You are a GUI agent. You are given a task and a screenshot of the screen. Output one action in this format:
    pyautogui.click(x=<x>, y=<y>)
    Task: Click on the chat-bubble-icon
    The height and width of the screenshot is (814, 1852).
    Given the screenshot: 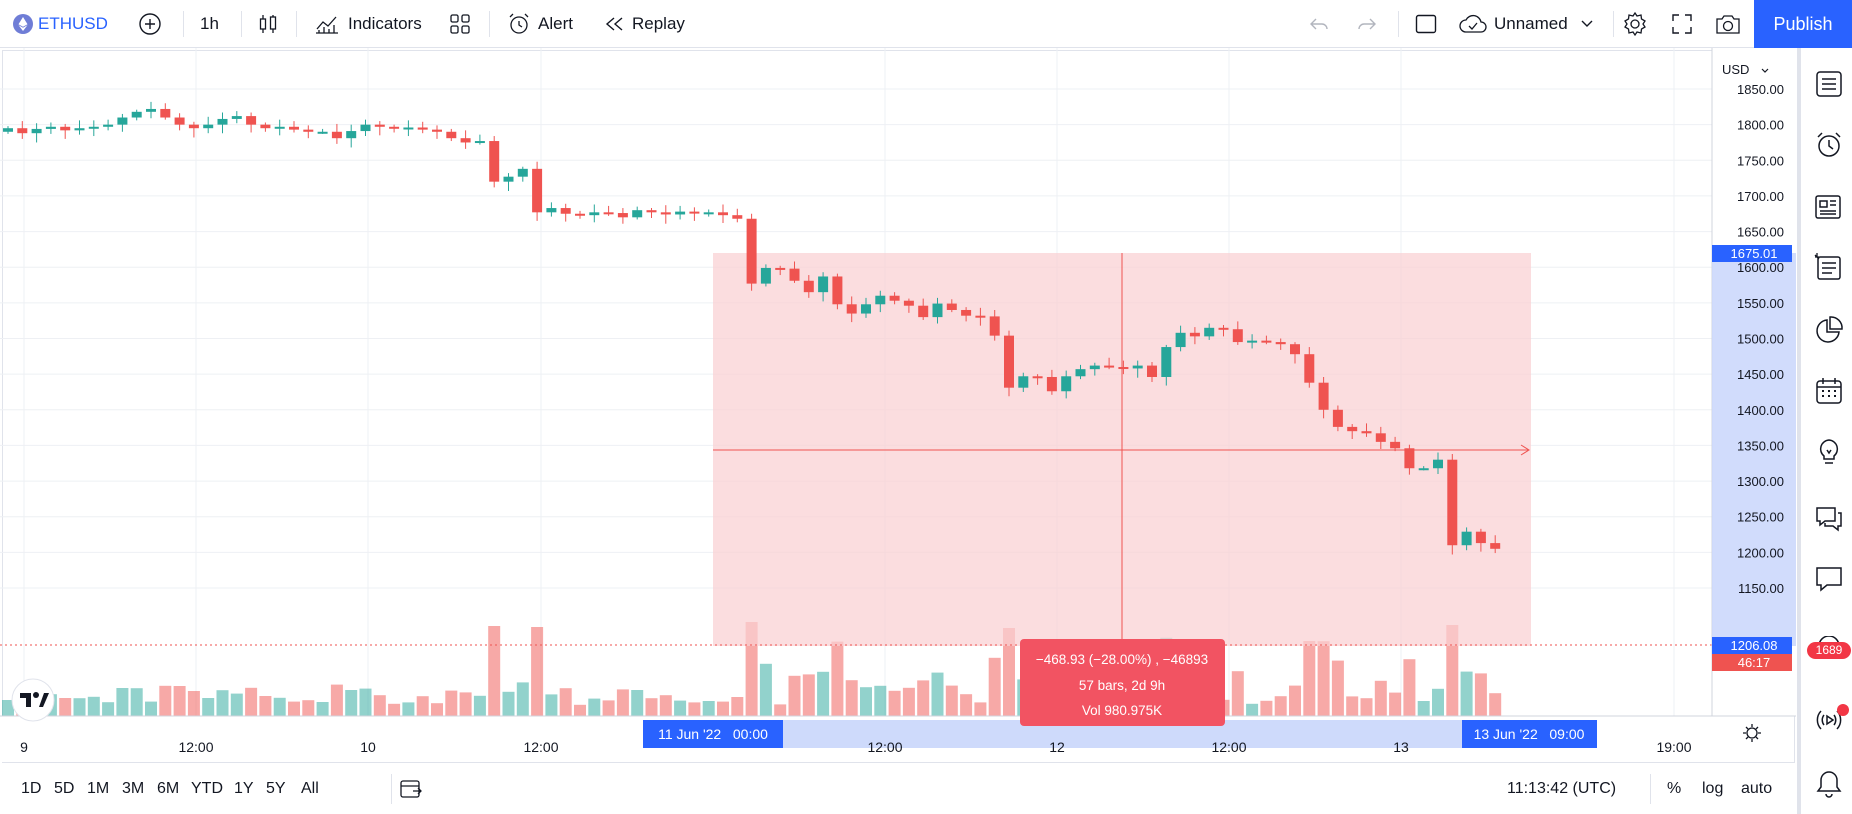 What is the action you would take?
    pyautogui.click(x=1829, y=579)
    